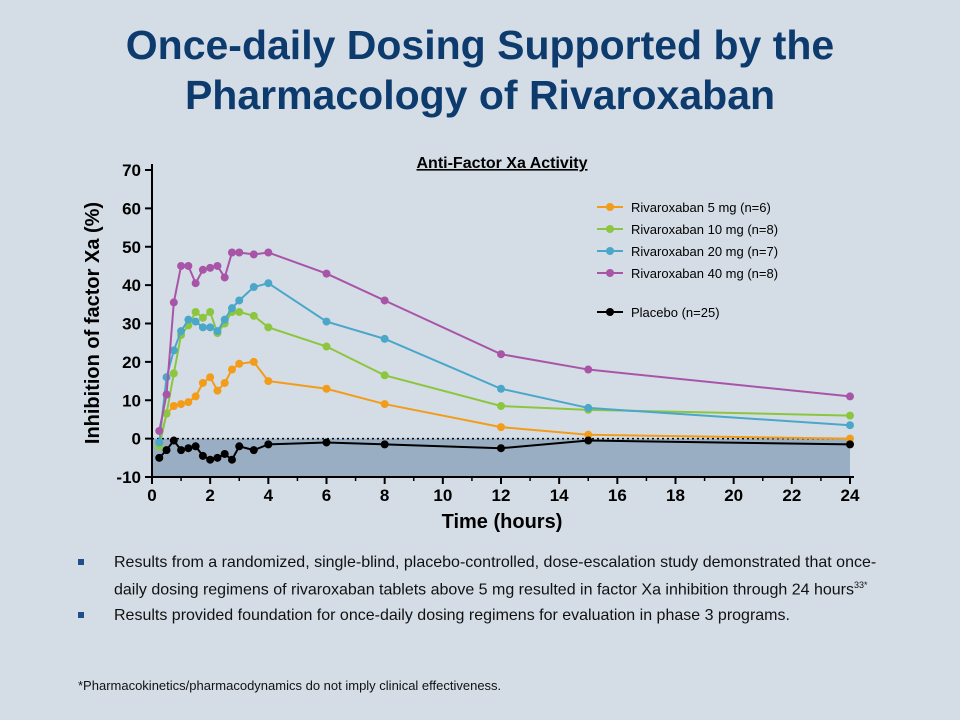 This screenshot has width=960, height=720. What do you see at coordinates (209, 495) in the screenshot?
I see `x-tick-label: 2` at bounding box center [209, 495].